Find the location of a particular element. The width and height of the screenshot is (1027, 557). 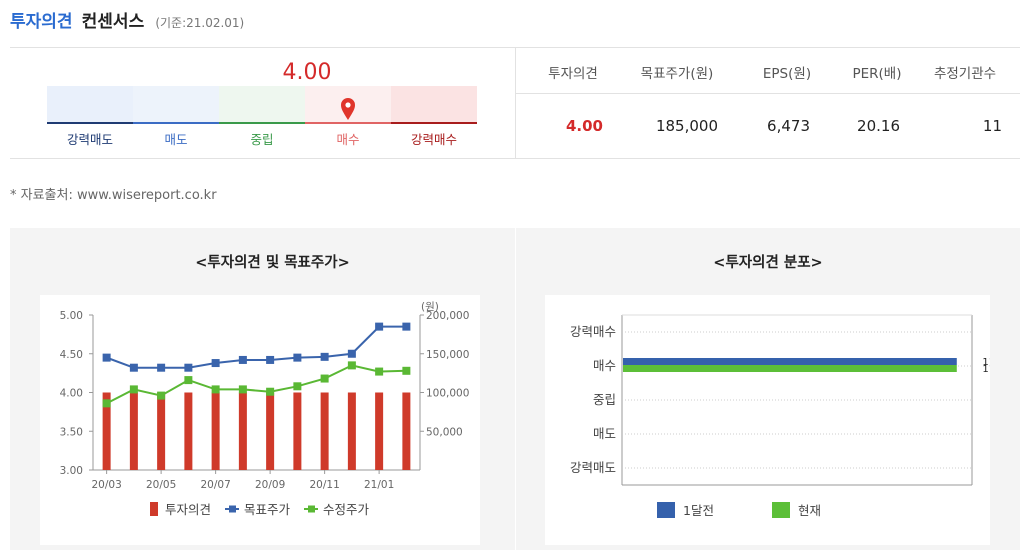

legend-label: 1달전 is located at coordinates (698, 510).